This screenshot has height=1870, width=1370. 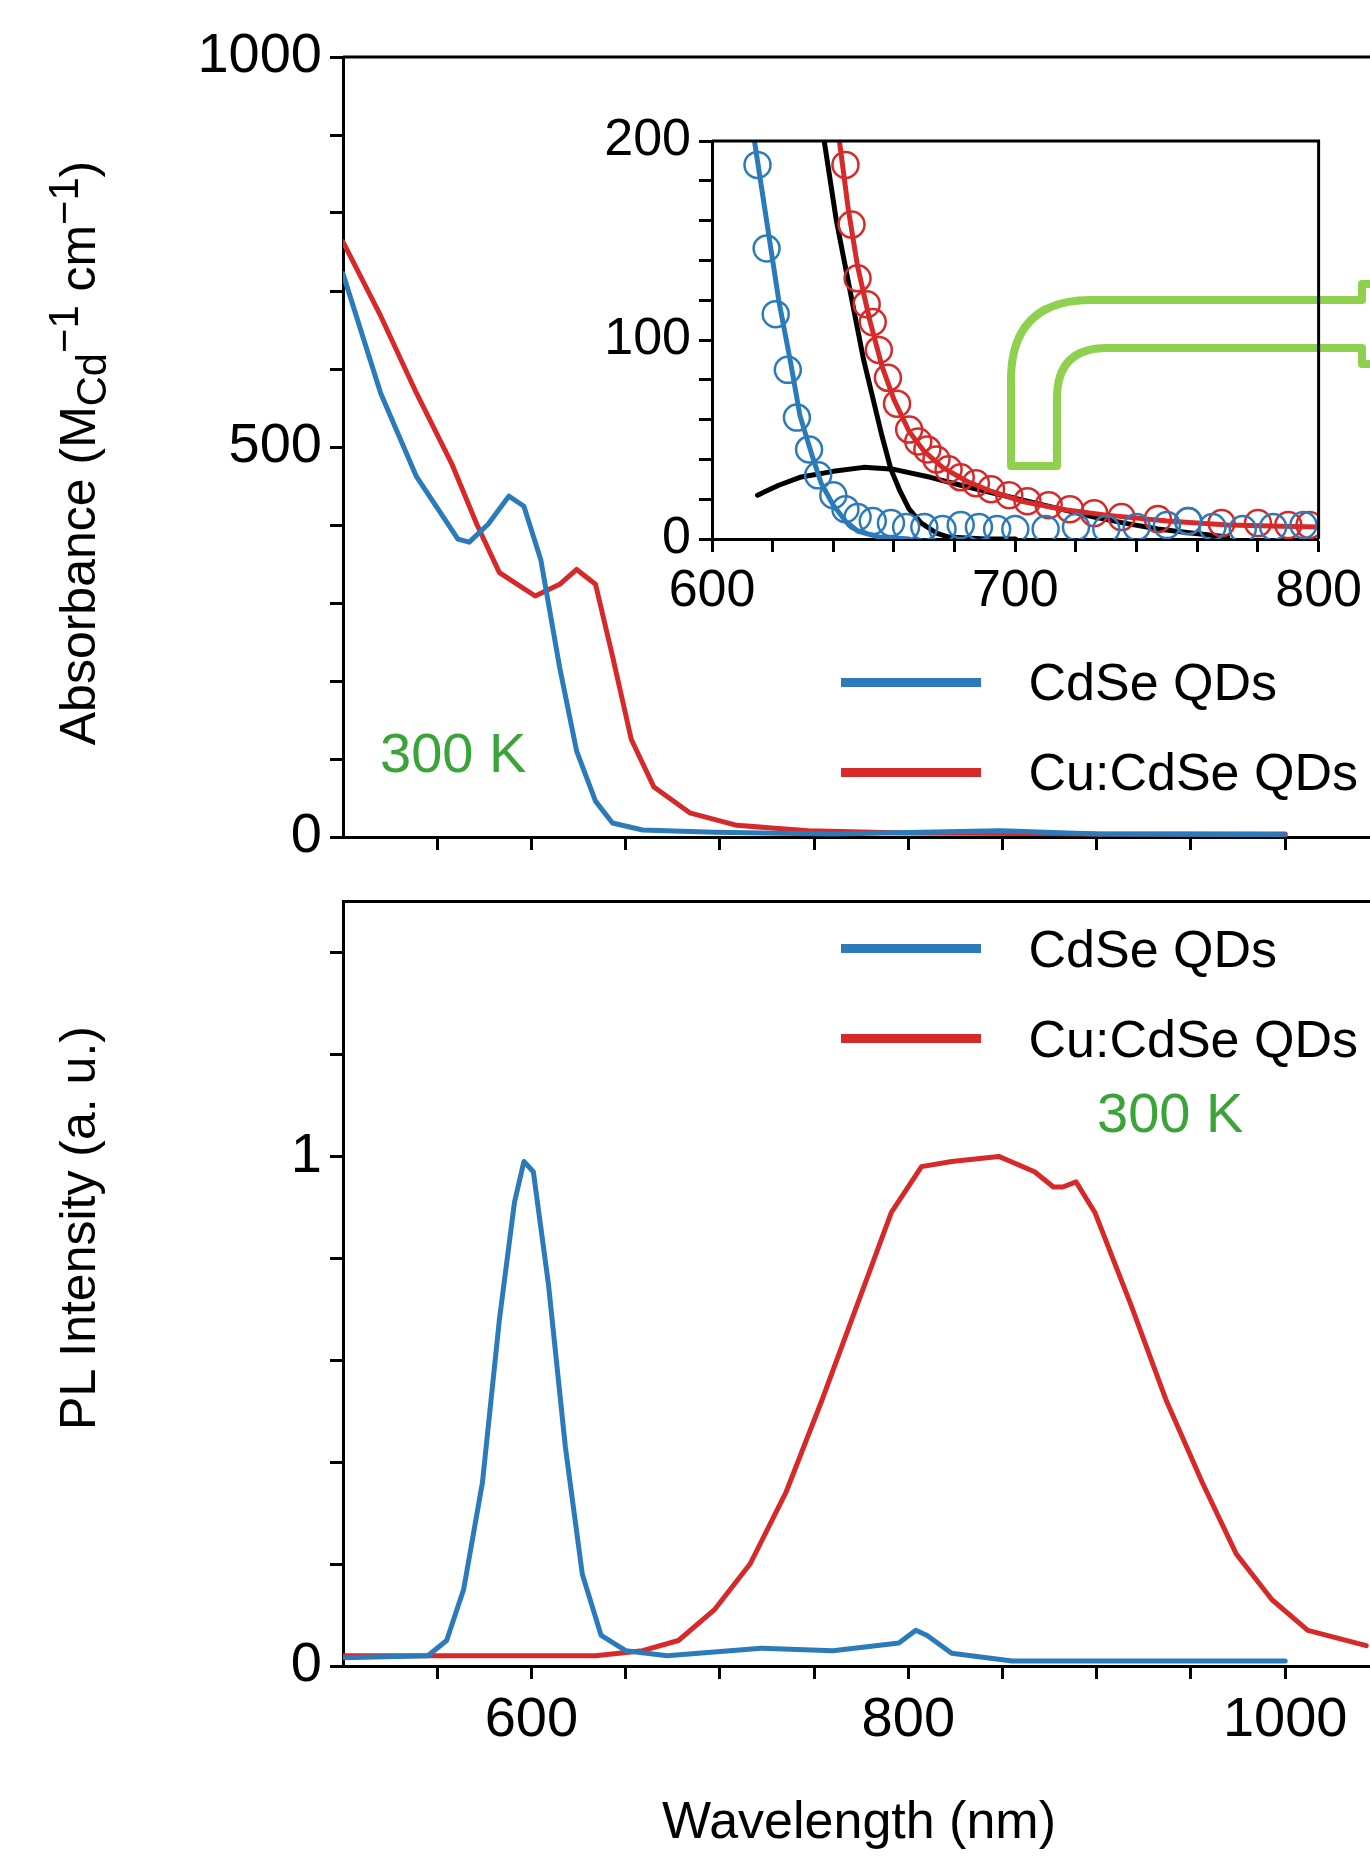 What do you see at coordinates (259, 53) in the screenshot?
I see `y-tick-label: 1000` at bounding box center [259, 53].